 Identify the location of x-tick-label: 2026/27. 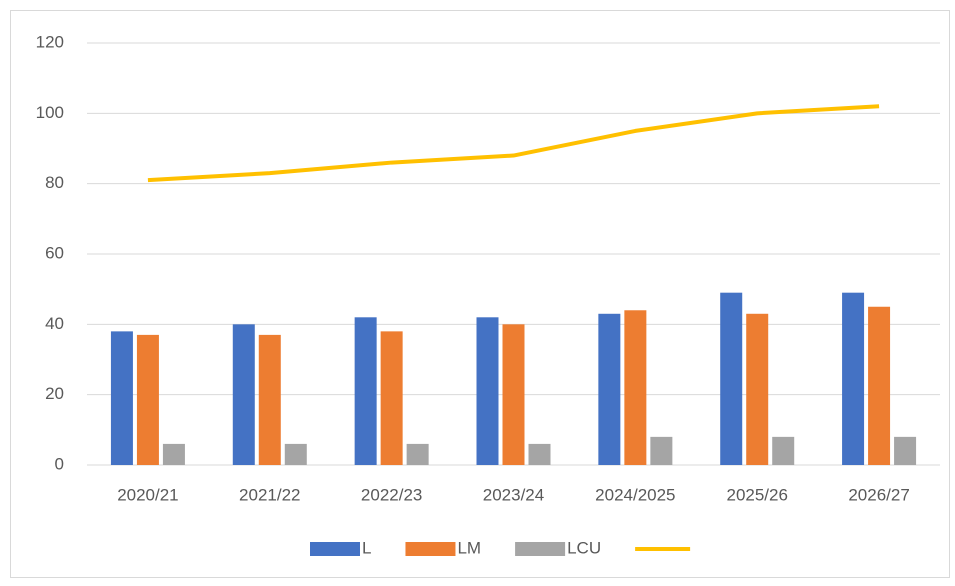
(878, 494).